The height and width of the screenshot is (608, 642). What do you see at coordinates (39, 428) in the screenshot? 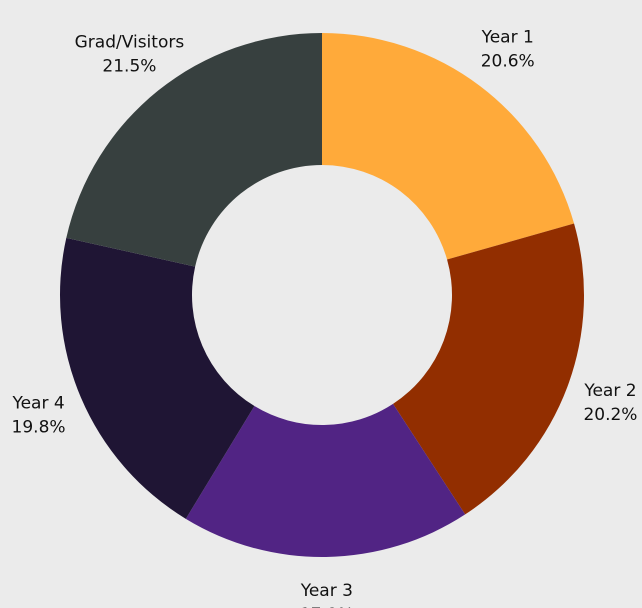
I see `slice-value-label: 19.8%` at bounding box center [39, 428].